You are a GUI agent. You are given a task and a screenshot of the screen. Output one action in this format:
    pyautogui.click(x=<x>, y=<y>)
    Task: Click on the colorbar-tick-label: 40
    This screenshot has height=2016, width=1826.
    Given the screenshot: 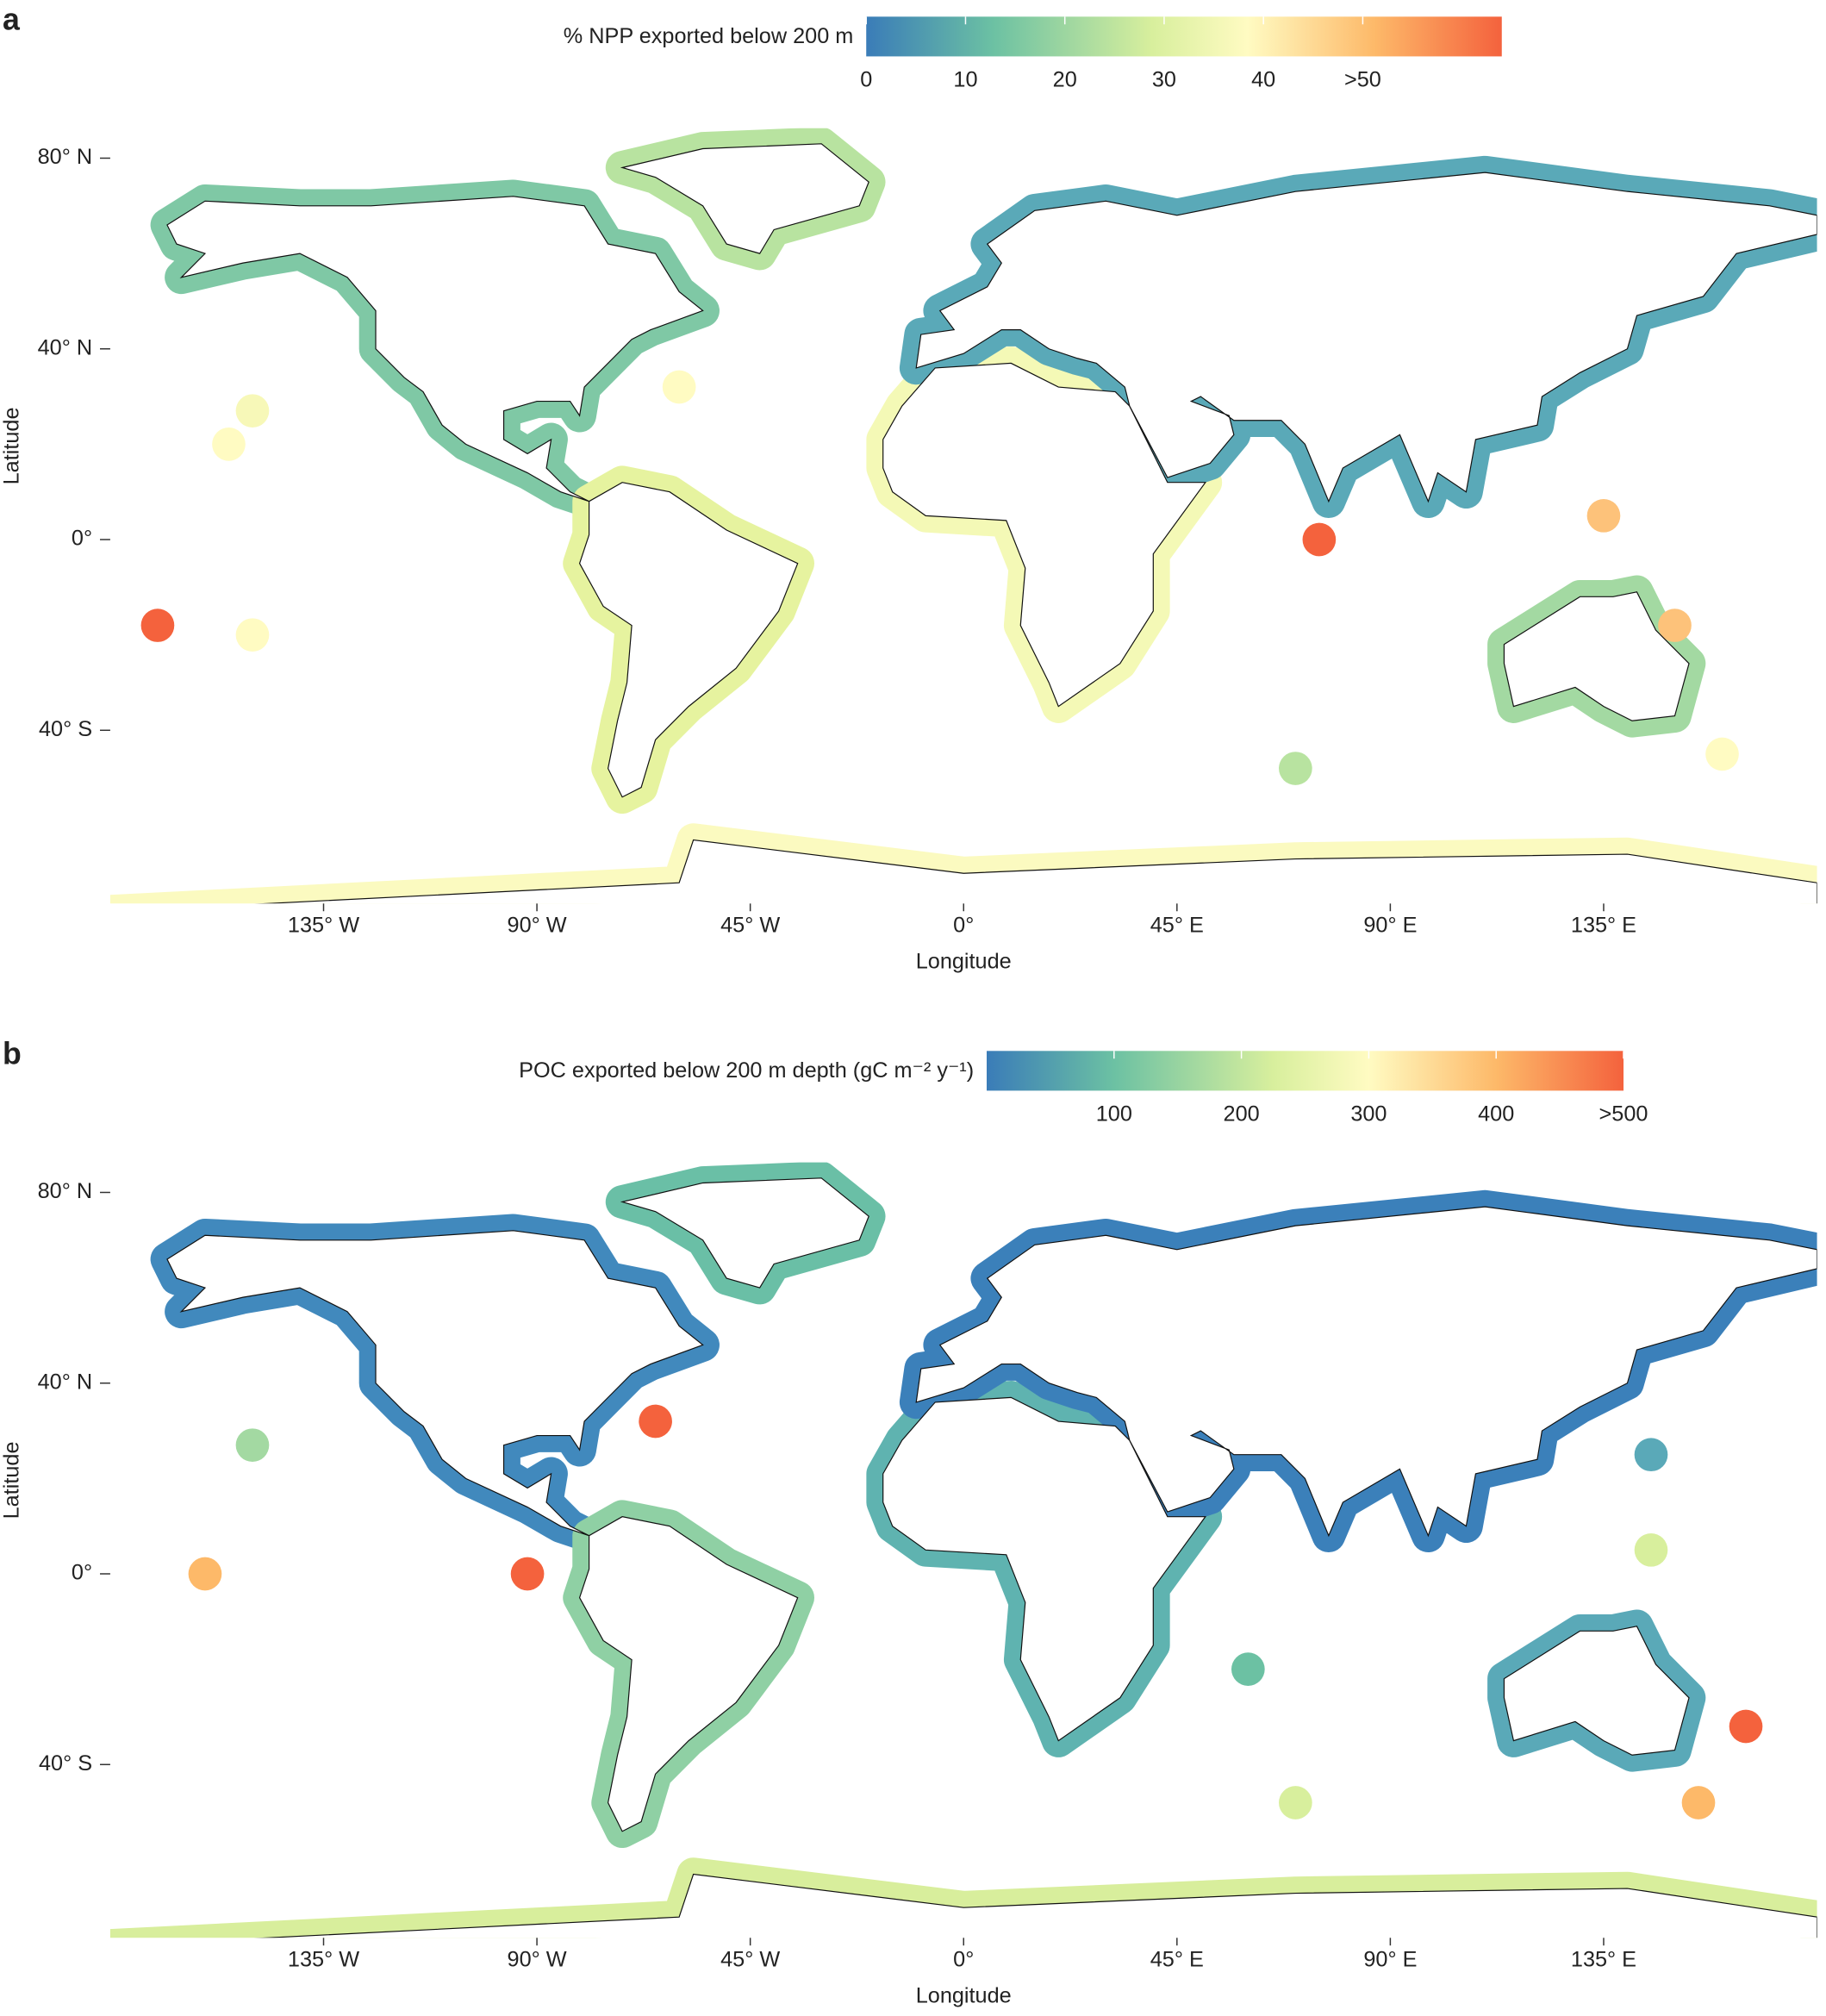 What is the action you would take?
    pyautogui.click(x=1263, y=79)
    